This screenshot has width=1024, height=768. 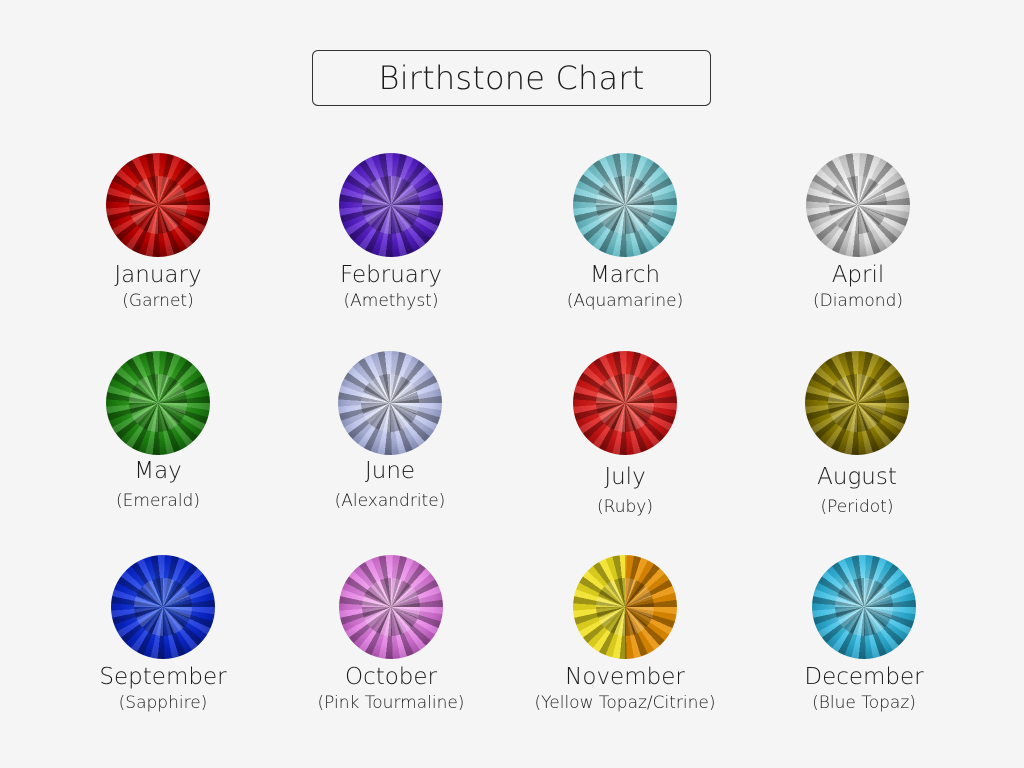 What do you see at coordinates (158, 275) in the screenshot?
I see `month-label: January` at bounding box center [158, 275].